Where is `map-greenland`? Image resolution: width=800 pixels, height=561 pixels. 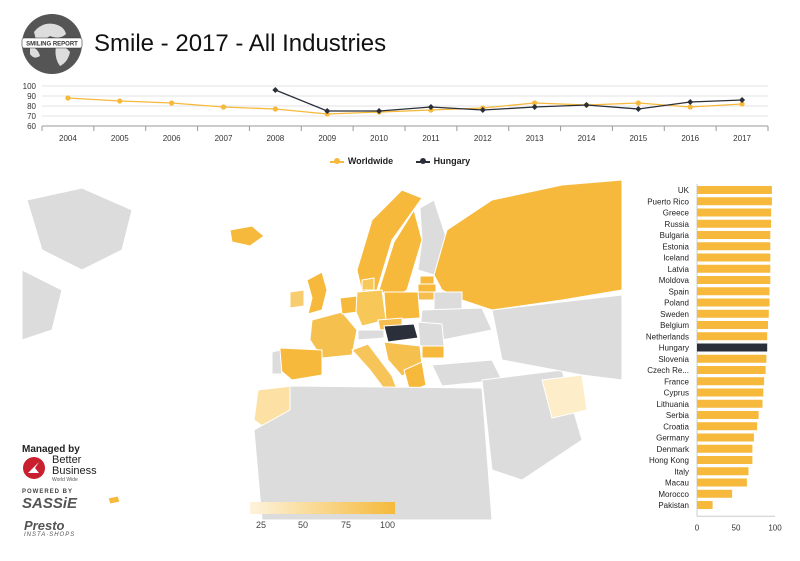
map-greenland is located at coordinates (79, 229).